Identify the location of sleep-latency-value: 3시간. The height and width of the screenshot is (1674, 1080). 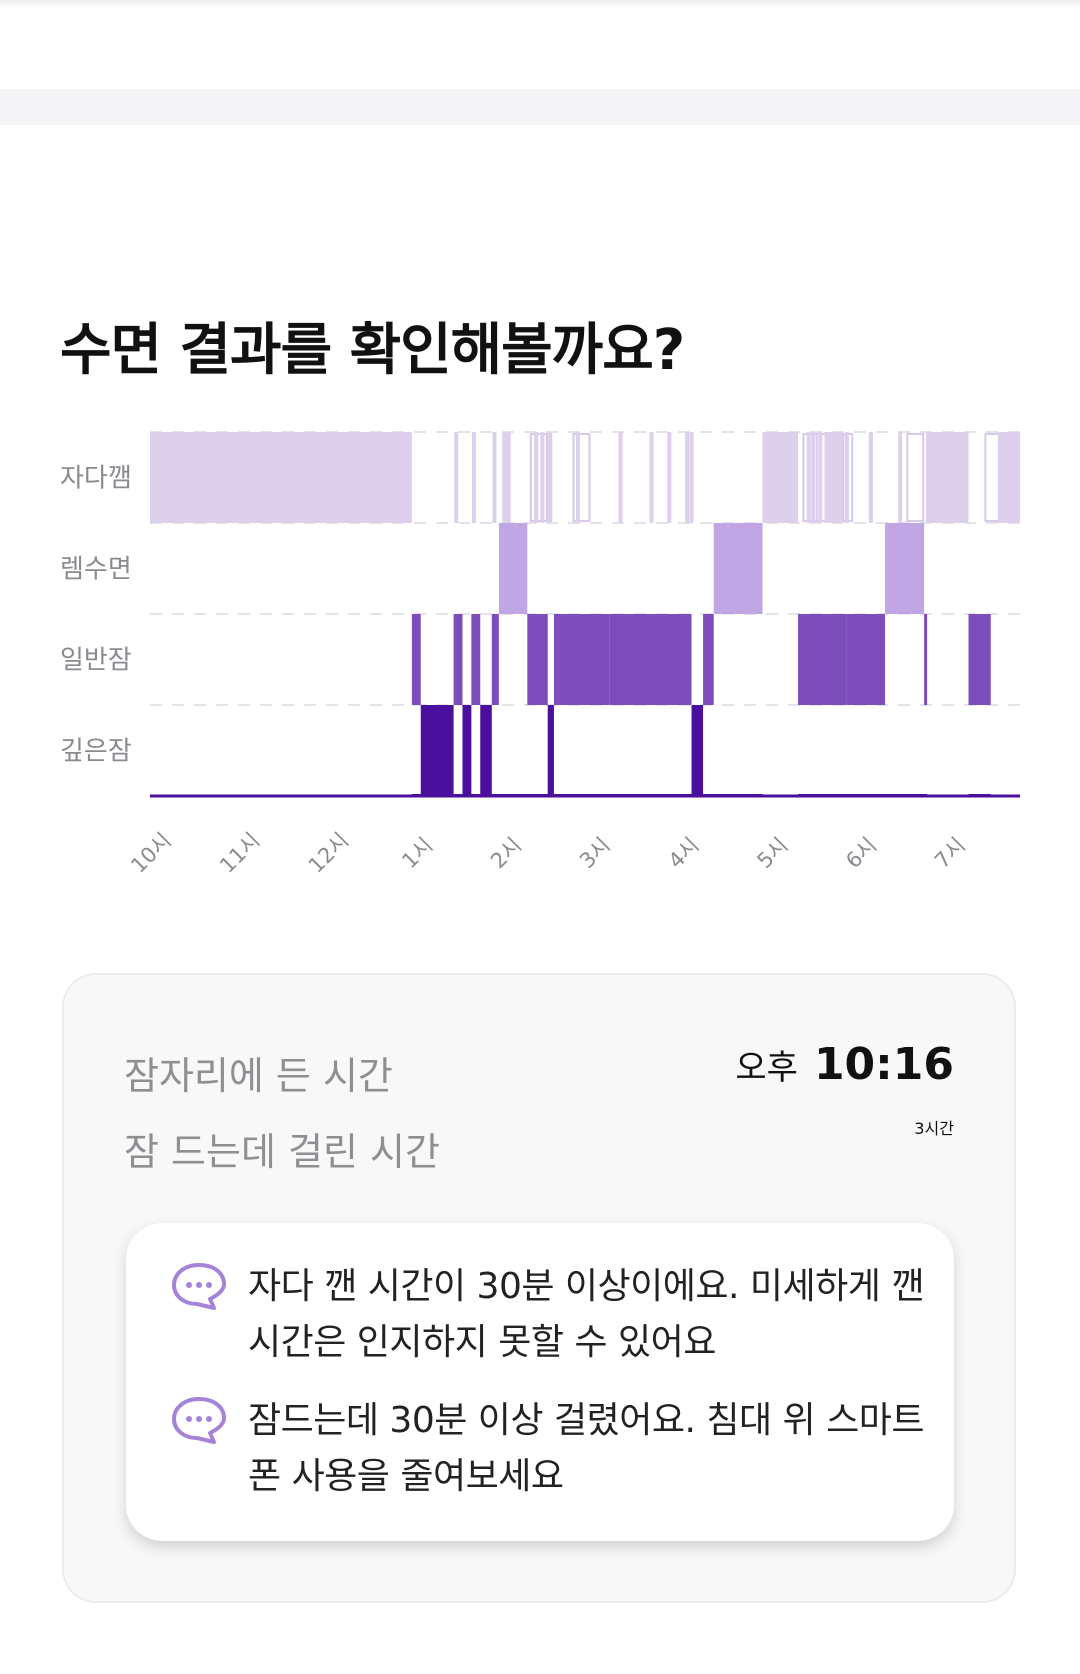
(934, 1128).